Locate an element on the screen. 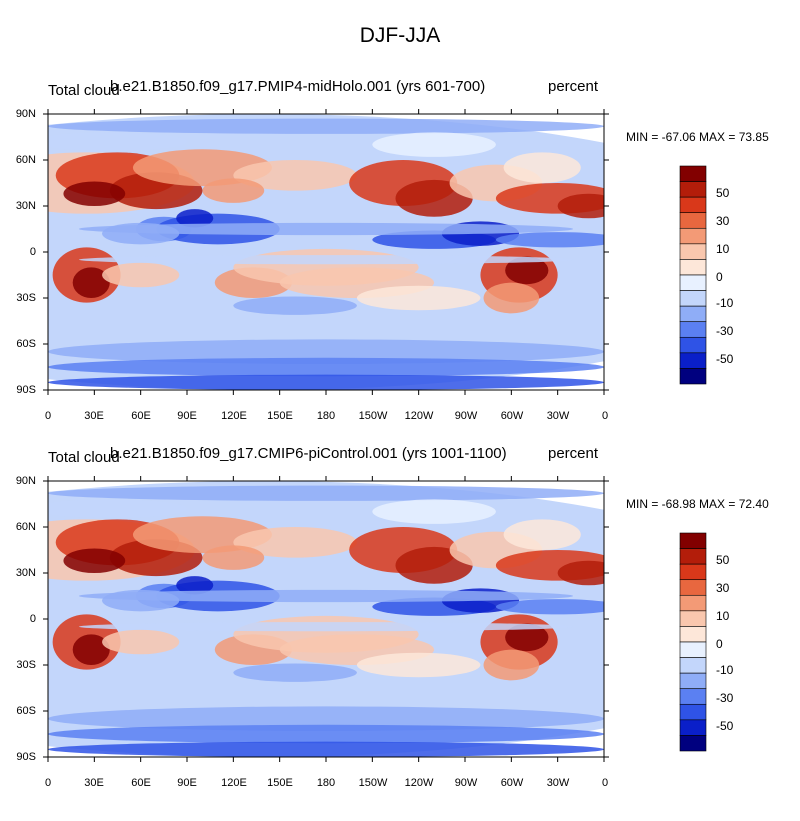 The width and height of the screenshot is (800, 821). lon-tick-label: 120E is located at coordinates (234, 783).